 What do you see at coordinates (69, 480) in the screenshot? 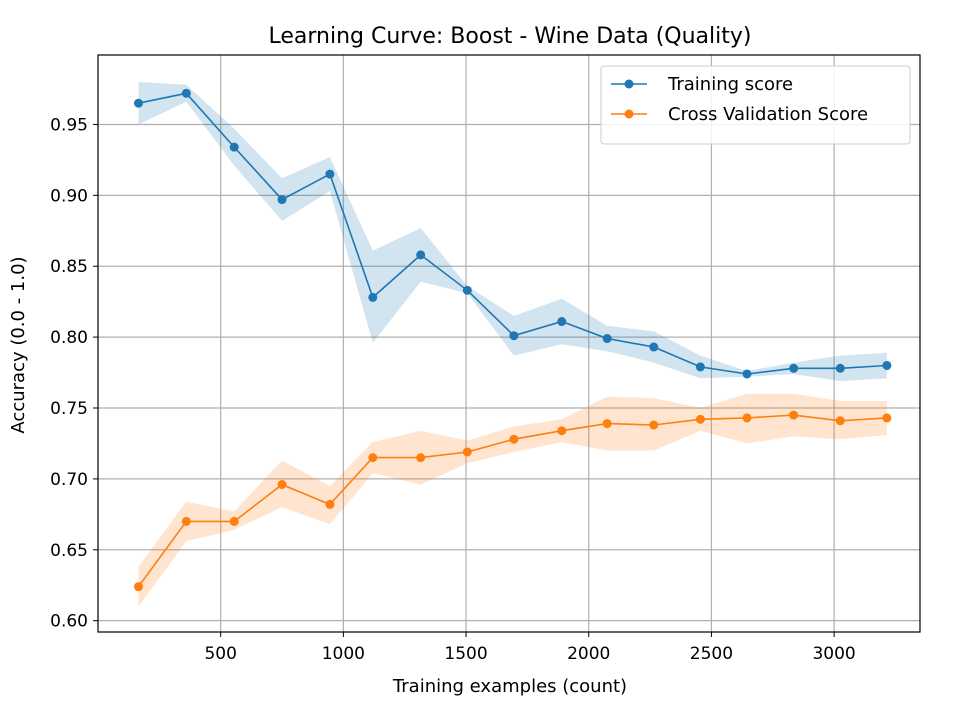
I see `y-tick-label: 0.70` at bounding box center [69, 480].